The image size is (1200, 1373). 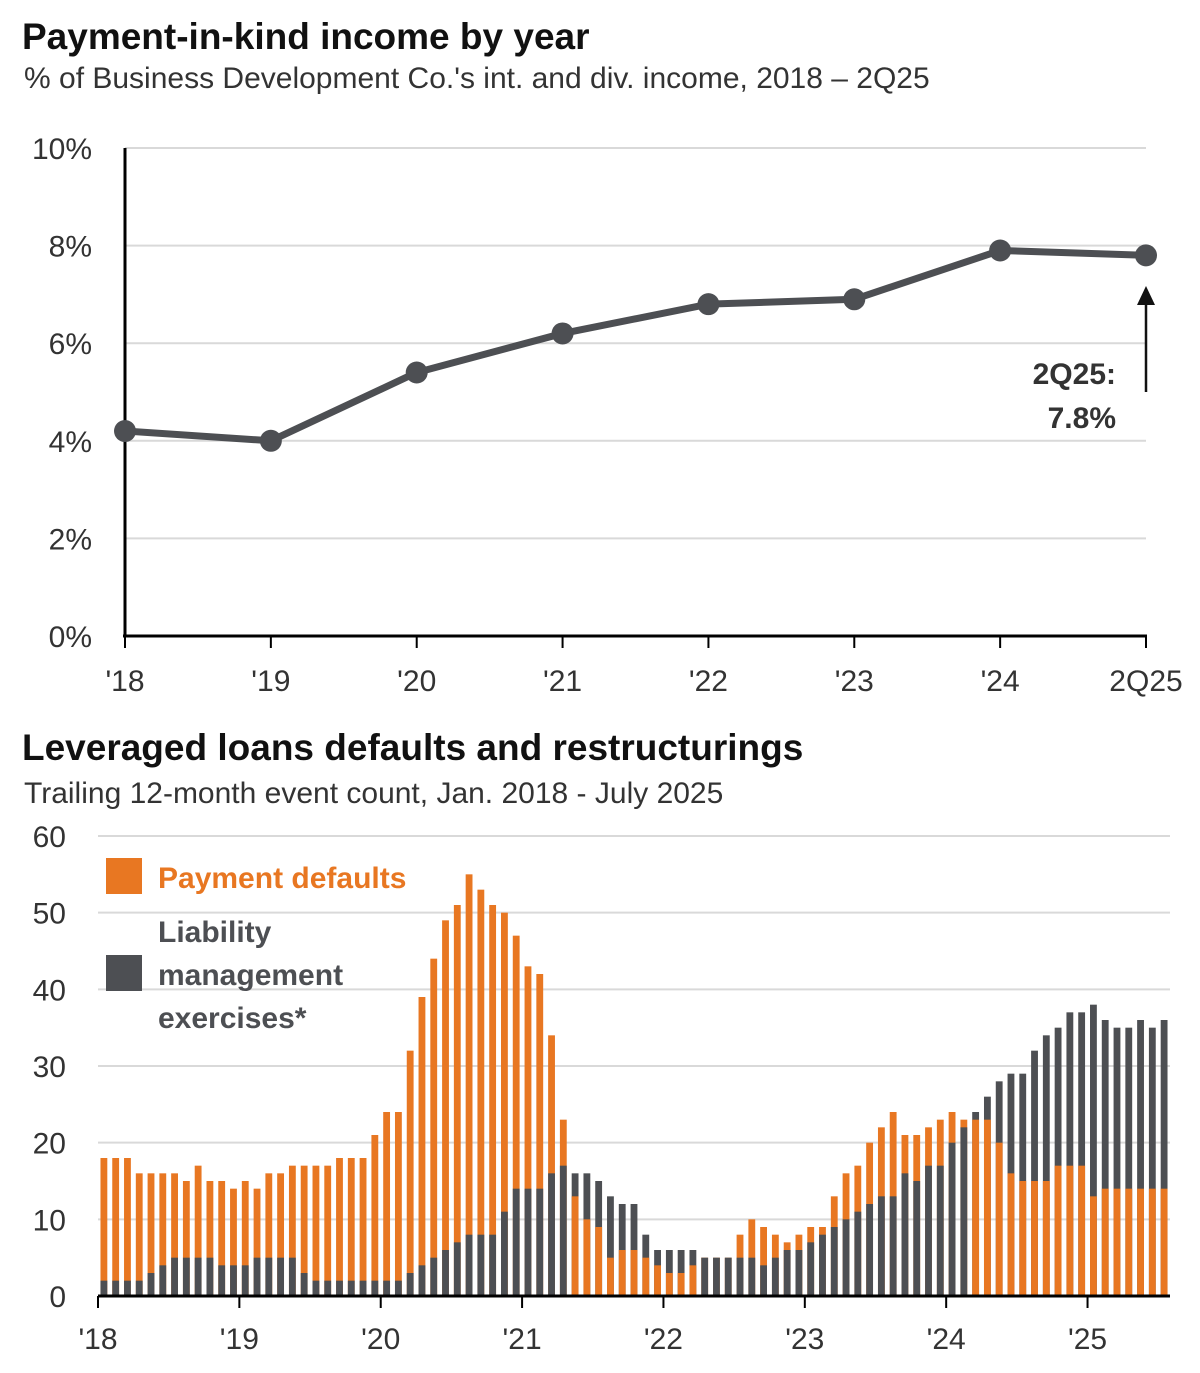 I want to click on chart1-title: Payment-in-kind income by year, so click(x=306, y=36).